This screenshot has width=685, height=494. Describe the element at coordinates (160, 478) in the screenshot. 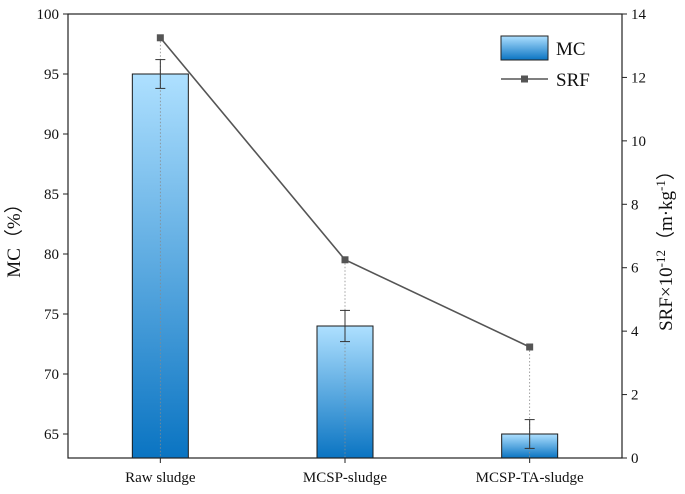

I see `x-tick-label-0: Raw sludge` at that location.